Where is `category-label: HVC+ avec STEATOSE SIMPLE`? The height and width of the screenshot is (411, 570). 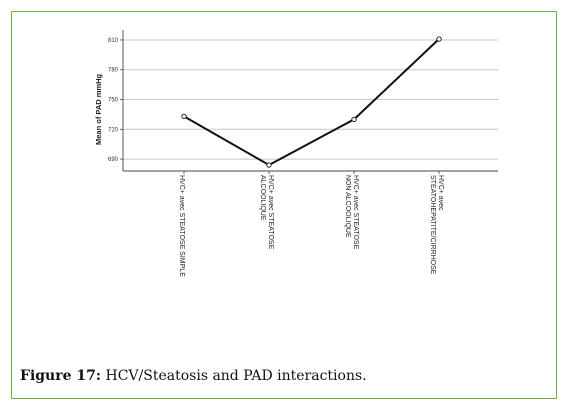
category-label: HVC+ avec STEATOSE SIMPLE is located at coordinates (181, 226).